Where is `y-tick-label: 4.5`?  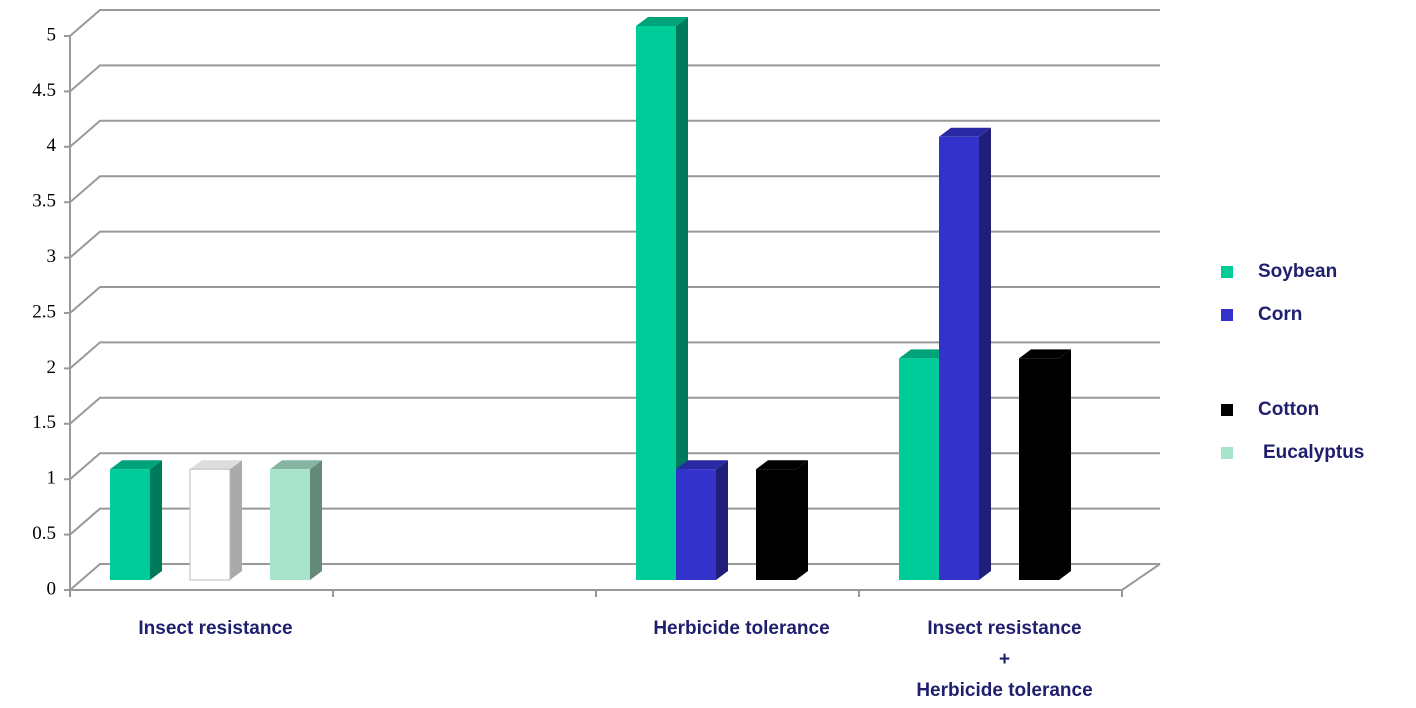 y-tick-label: 4.5 is located at coordinates (44, 90).